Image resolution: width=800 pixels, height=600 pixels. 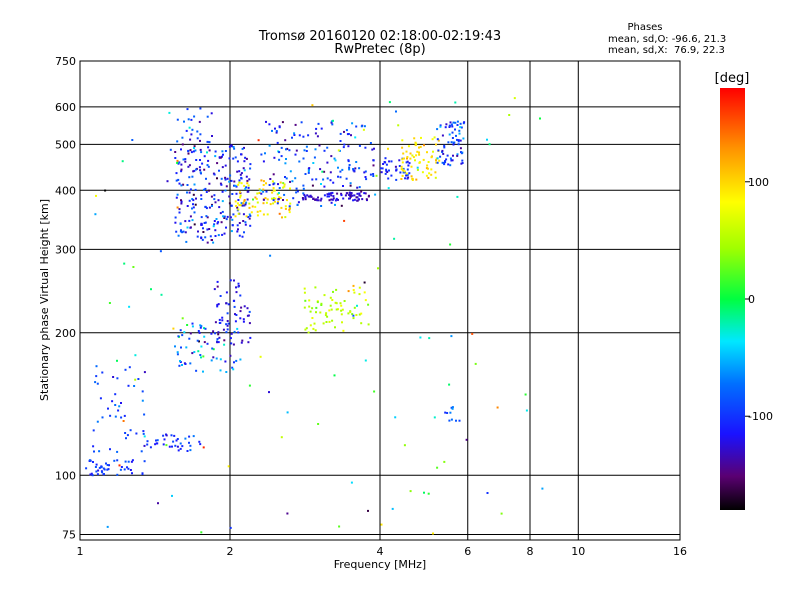 What do you see at coordinates (65, 190) in the screenshot?
I see `y-tick-label: 400` at bounding box center [65, 190].